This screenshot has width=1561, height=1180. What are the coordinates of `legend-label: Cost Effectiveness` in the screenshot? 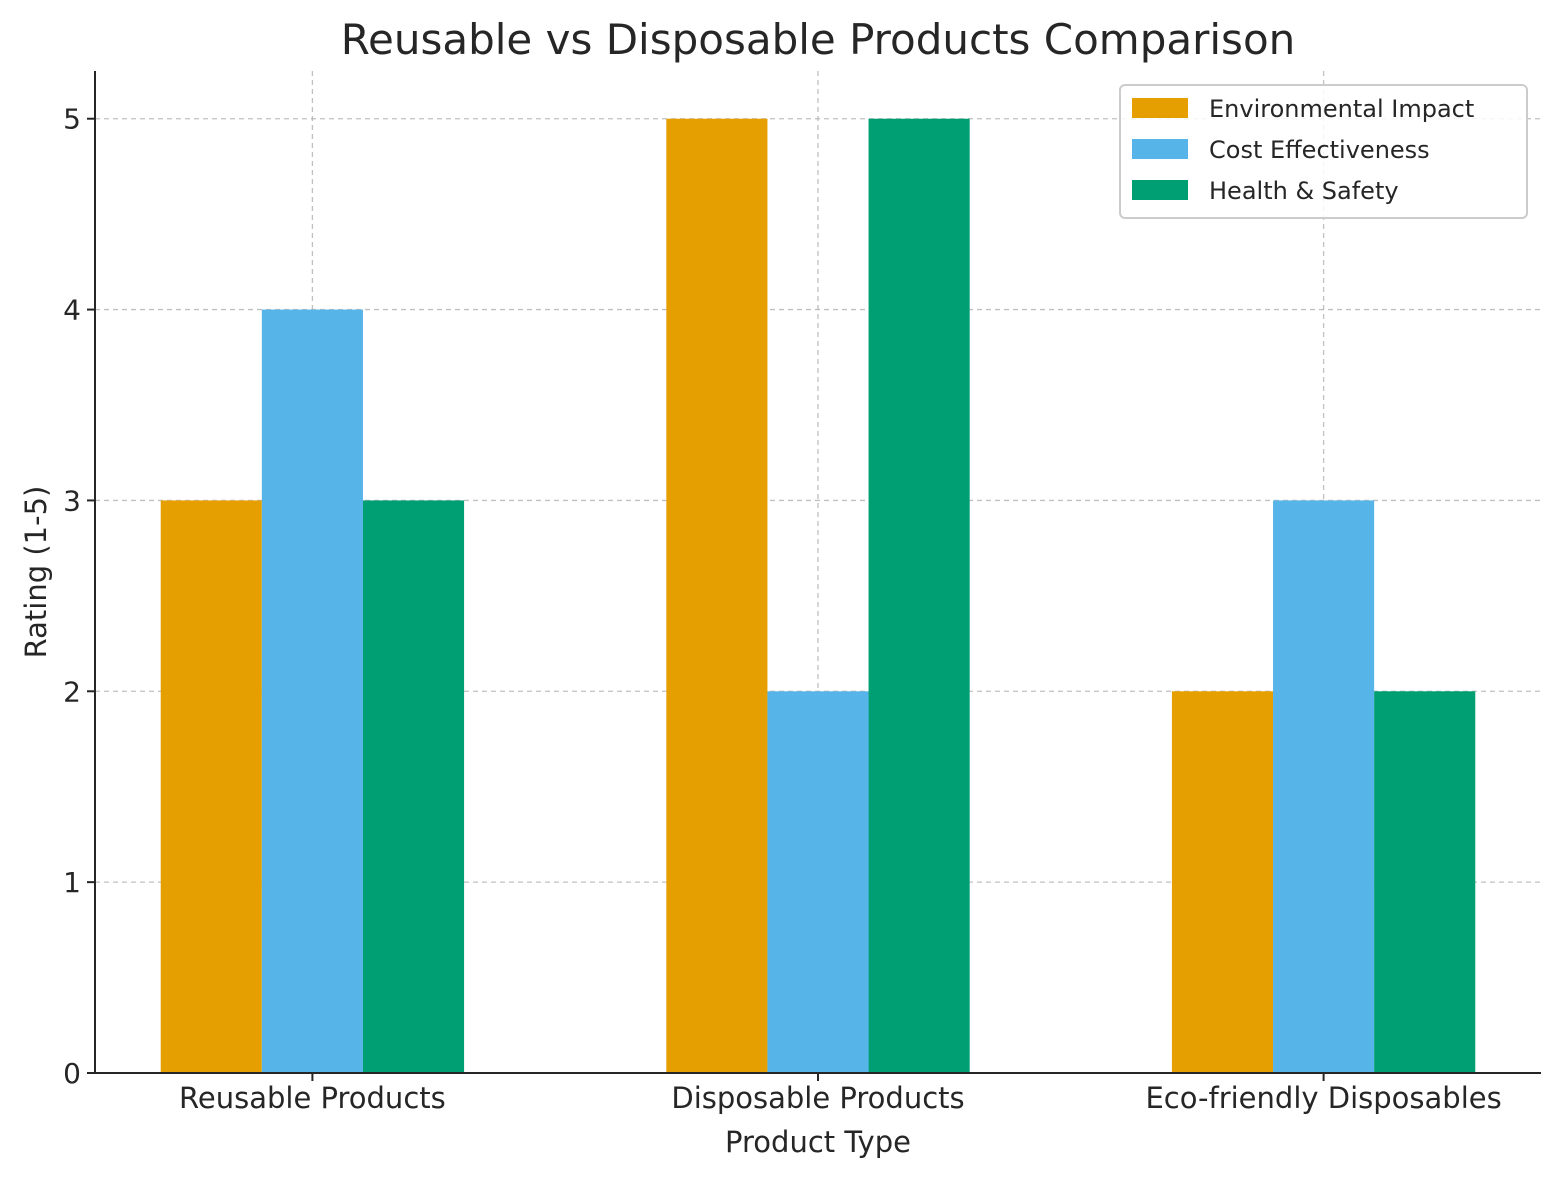 It's located at (1319, 150).